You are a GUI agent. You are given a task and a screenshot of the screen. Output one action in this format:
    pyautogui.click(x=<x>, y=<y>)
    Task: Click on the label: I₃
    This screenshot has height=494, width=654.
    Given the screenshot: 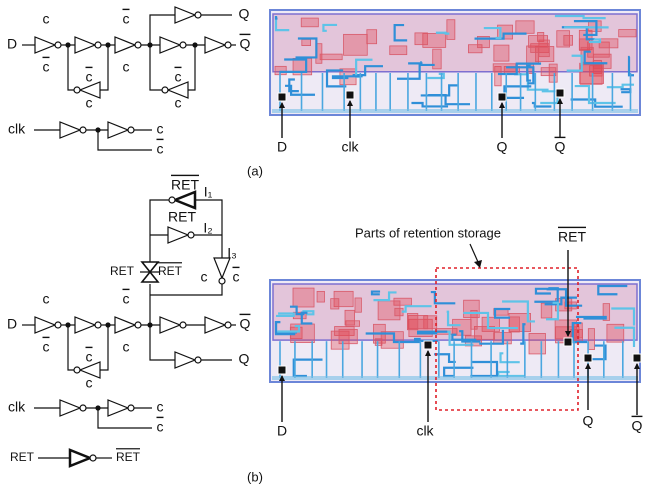 What is the action you would take?
    pyautogui.click(x=232, y=253)
    